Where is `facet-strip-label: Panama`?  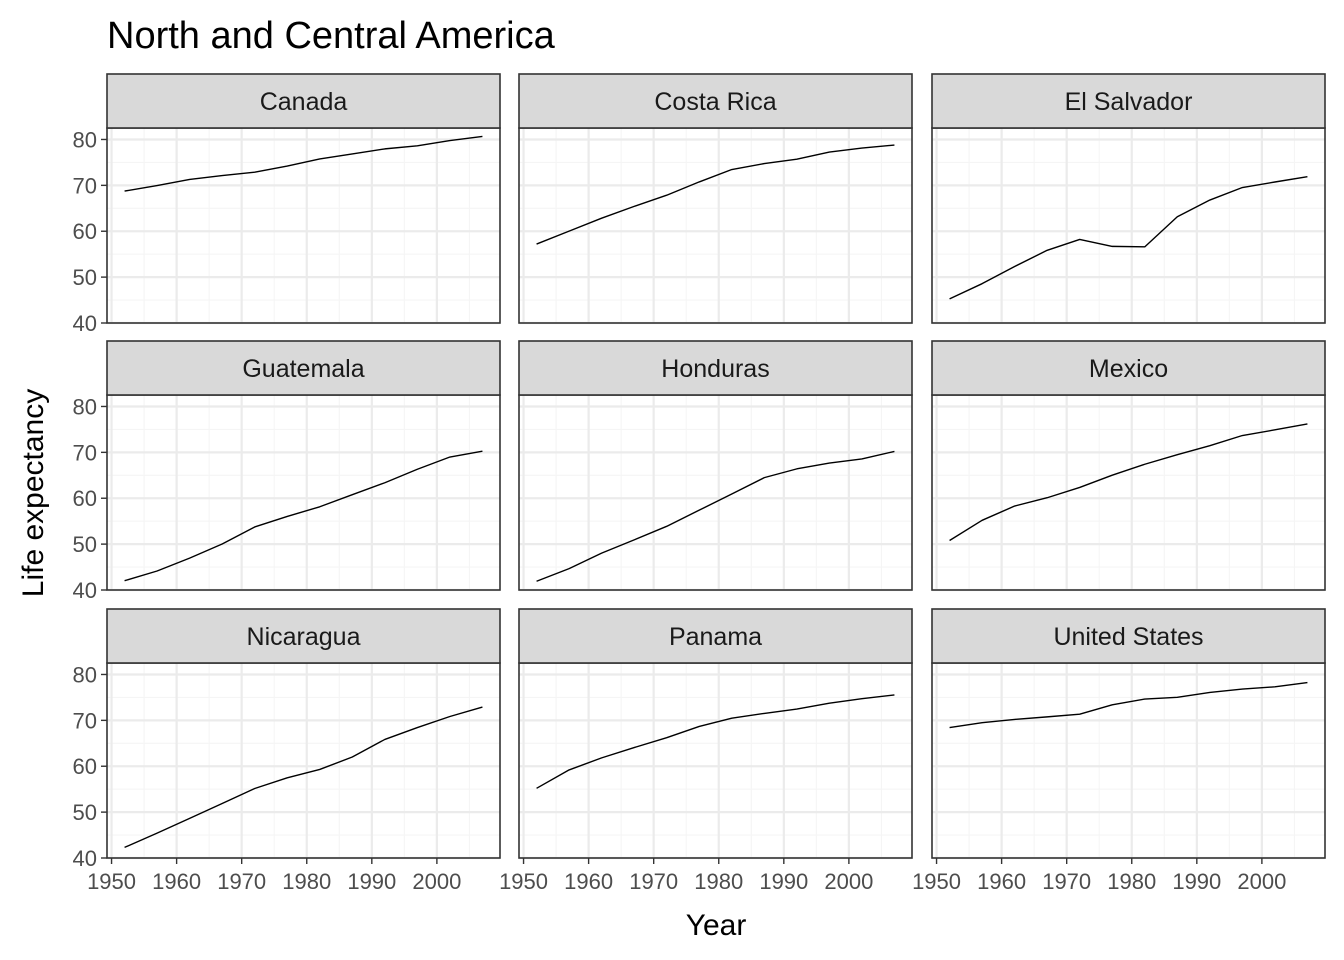
facet-strip-label: Panama is located at coordinates (715, 637).